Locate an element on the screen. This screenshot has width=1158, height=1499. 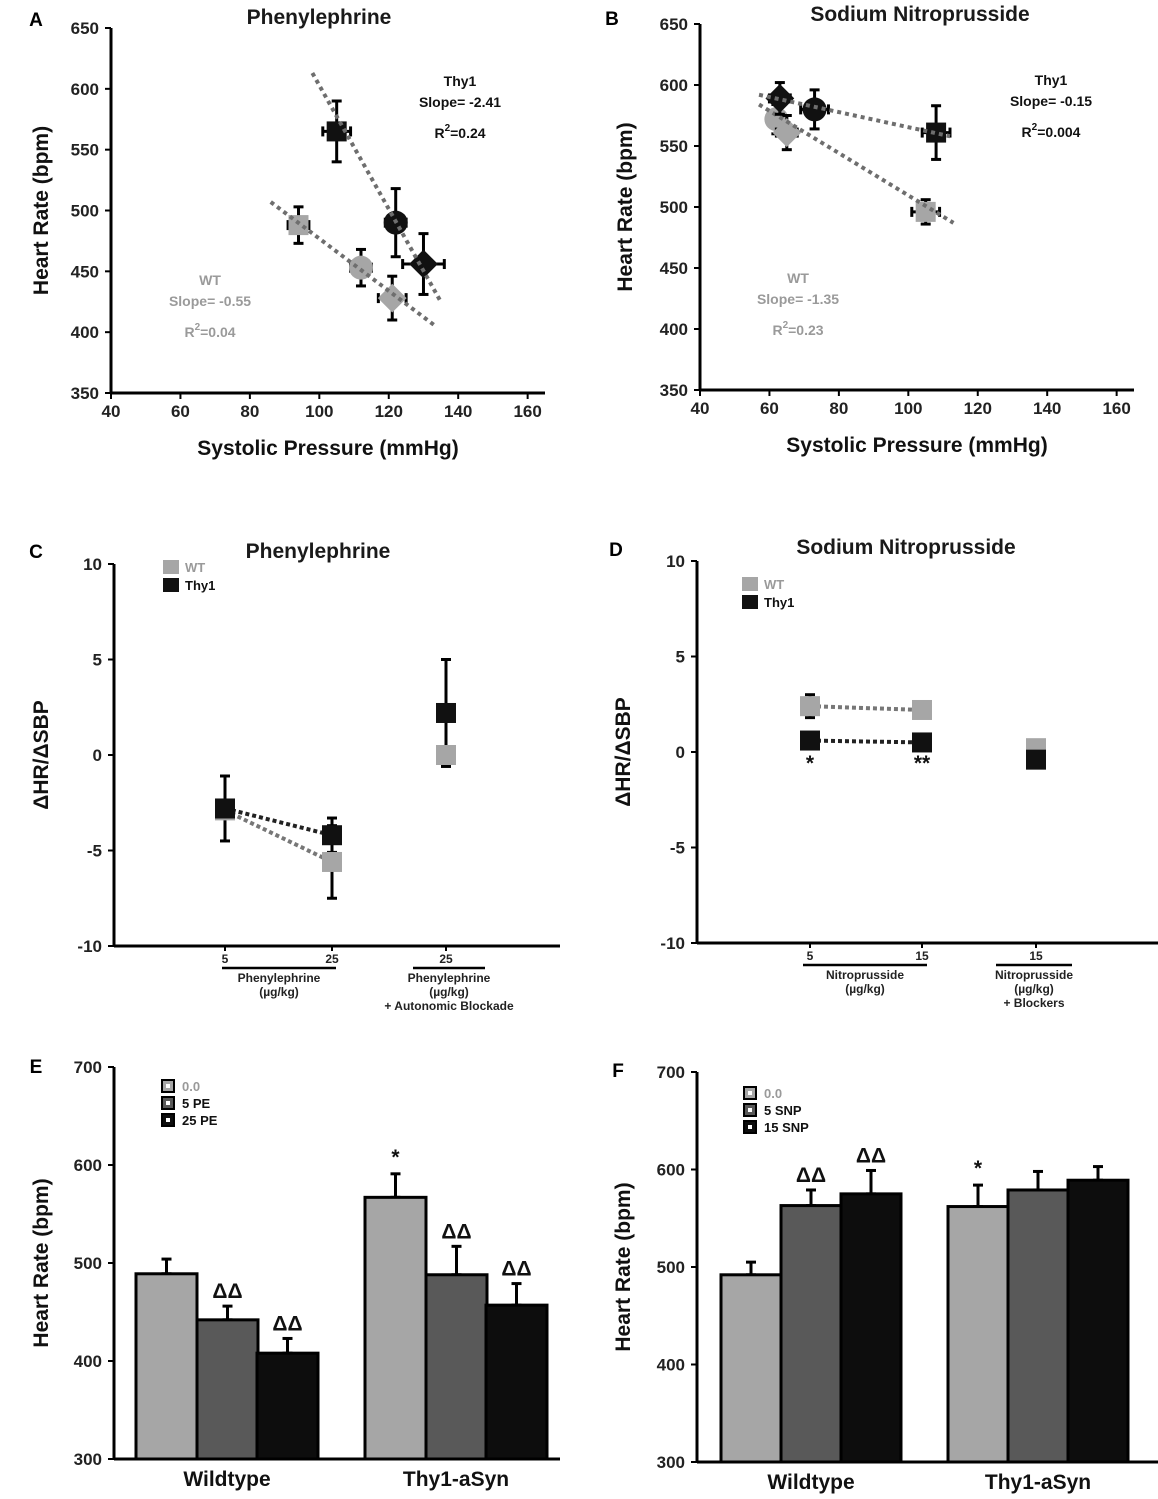
r2-value: =0.24 is located at coordinates (468, 133).